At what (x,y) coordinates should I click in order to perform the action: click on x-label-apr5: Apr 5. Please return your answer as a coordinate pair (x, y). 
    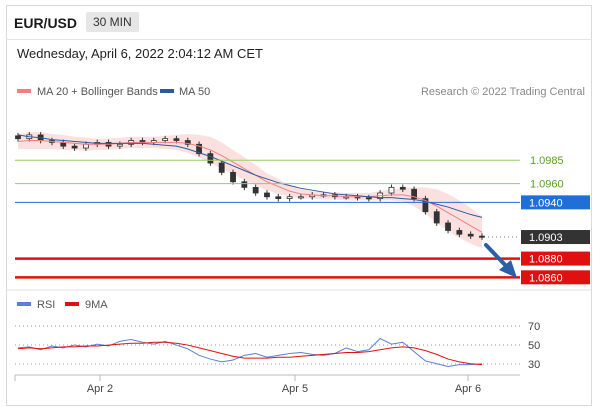
    Looking at the image, I should click on (295, 389).